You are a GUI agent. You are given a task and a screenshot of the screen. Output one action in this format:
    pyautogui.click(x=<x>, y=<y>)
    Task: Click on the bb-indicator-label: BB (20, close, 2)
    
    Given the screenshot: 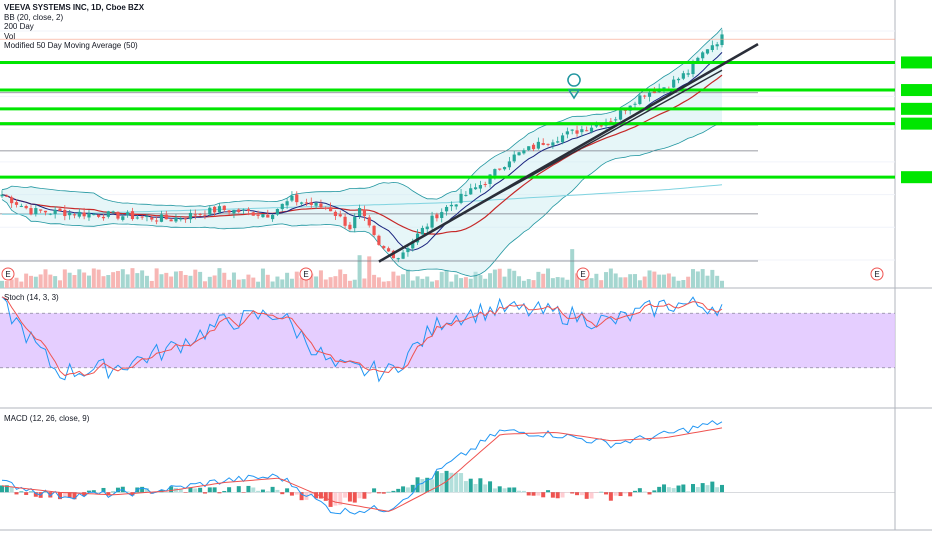 What is the action you would take?
    pyautogui.click(x=34, y=17)
    